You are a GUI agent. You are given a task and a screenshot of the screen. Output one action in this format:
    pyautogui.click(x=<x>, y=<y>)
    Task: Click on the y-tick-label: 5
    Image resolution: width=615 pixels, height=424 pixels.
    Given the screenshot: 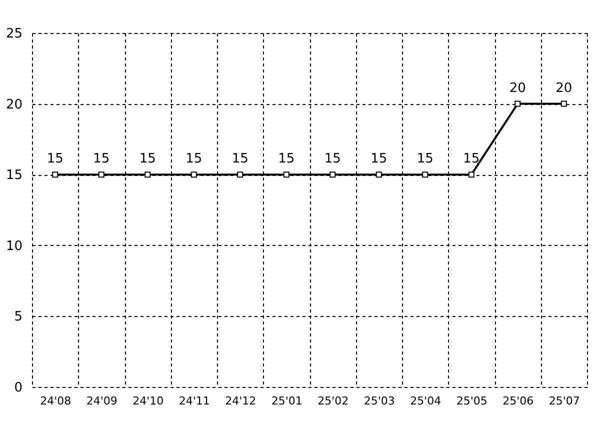 What is the action you would take?
    pyautogui.click(x=18, y=317)
    